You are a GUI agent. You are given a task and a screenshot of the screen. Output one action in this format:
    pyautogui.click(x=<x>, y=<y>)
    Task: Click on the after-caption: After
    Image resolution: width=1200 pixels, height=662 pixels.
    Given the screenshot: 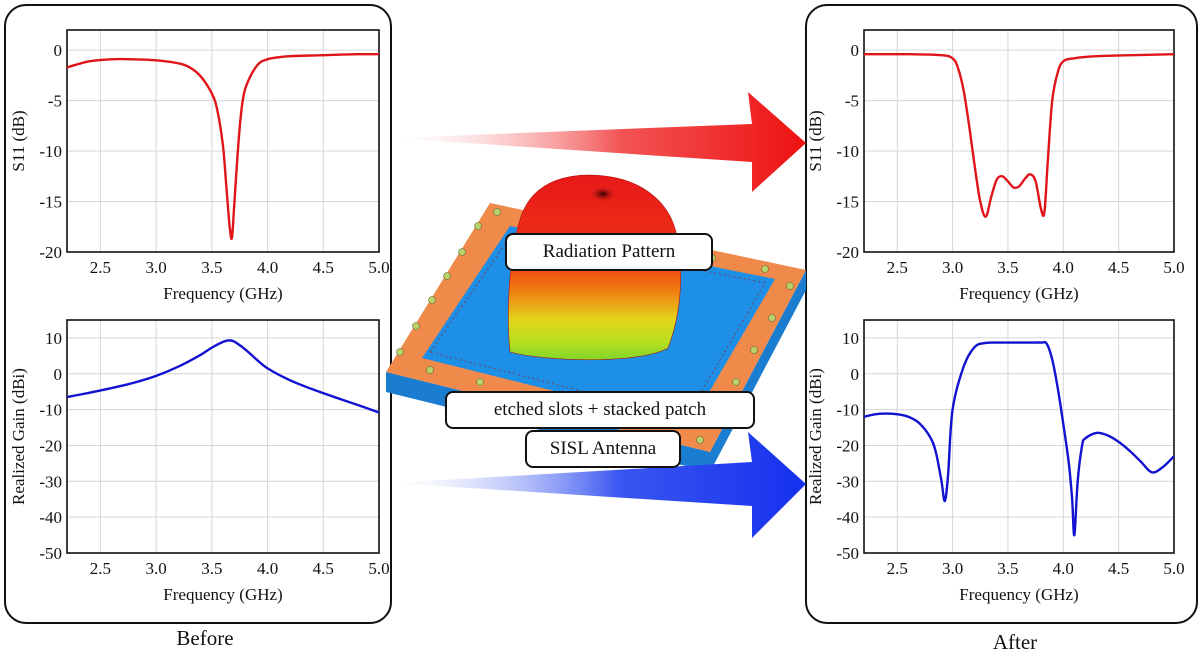 What is the action you would take?
    pyautogui.click(x=1015, y=642)
    